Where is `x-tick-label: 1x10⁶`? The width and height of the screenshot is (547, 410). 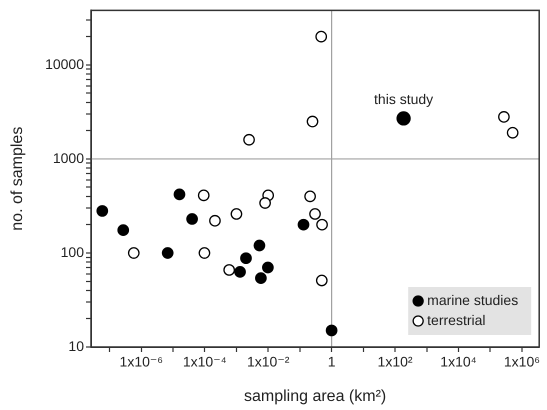
x-tick-label: 1x10⁶ is located at coordinates (522, 361).